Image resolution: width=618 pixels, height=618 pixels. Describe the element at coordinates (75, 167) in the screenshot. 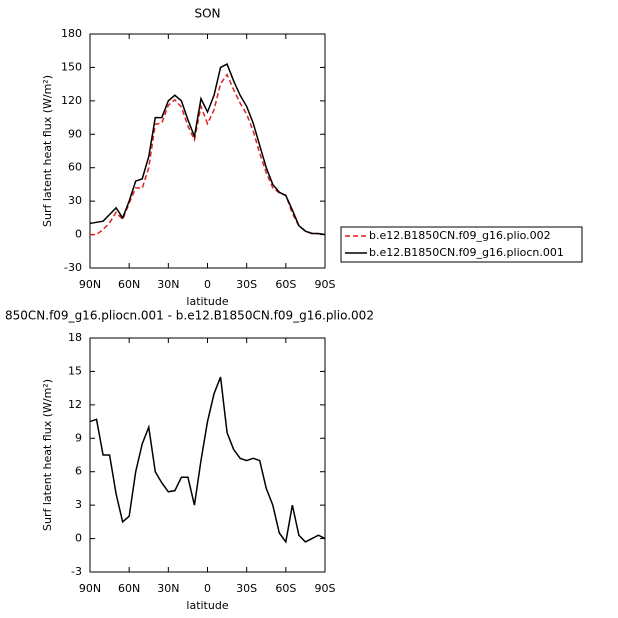

I see `y-tick-label: 60` at that location.